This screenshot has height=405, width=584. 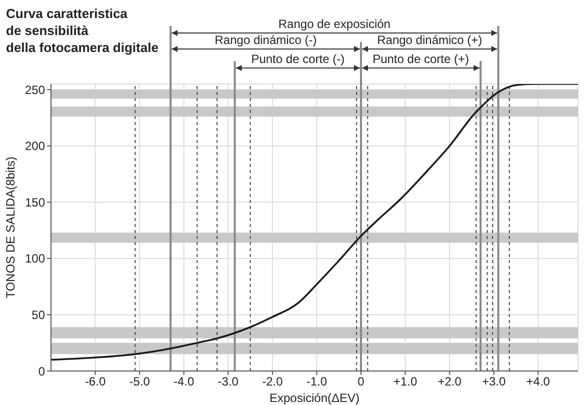 I want to click on x-tick-label: +1.0, so click(x=405, y=381).